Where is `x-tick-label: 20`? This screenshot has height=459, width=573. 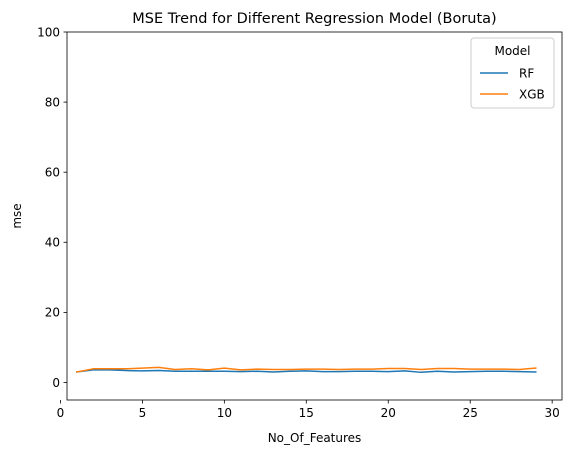 x-tick-label: 20 is located at coordinates (388, 413).